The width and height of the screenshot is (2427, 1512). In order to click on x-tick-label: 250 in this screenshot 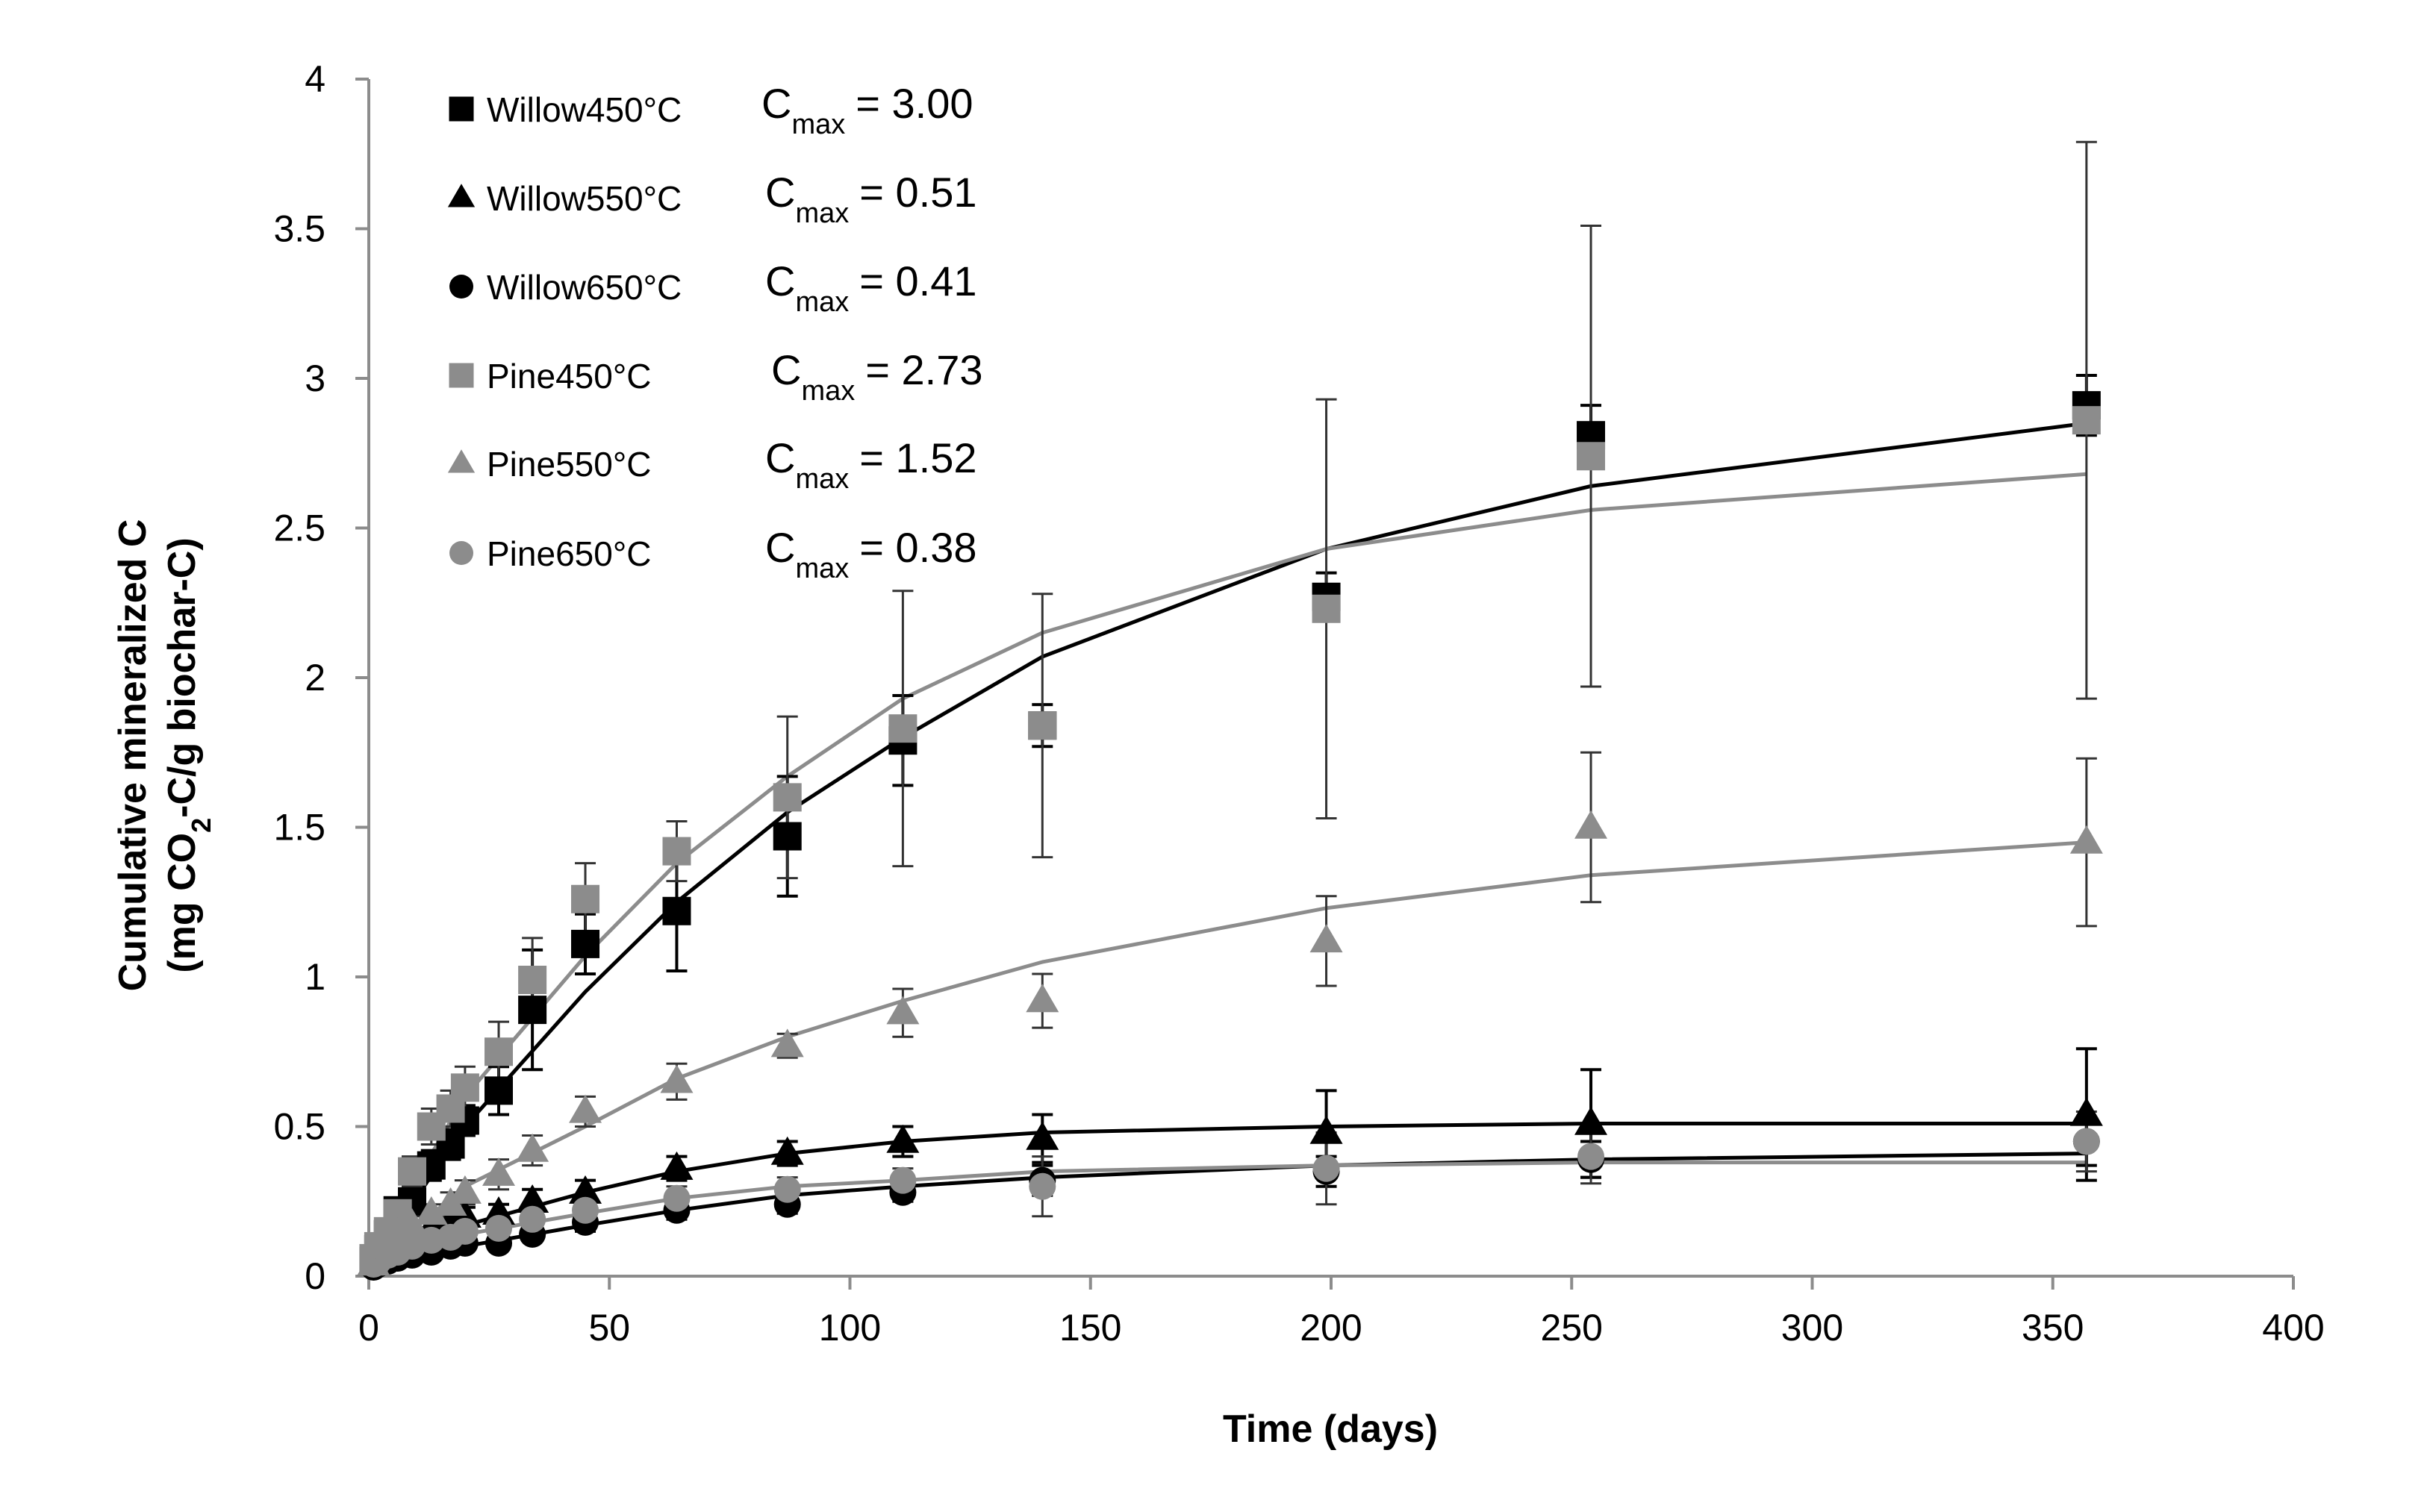, I will do `click(1572, 1328)`.